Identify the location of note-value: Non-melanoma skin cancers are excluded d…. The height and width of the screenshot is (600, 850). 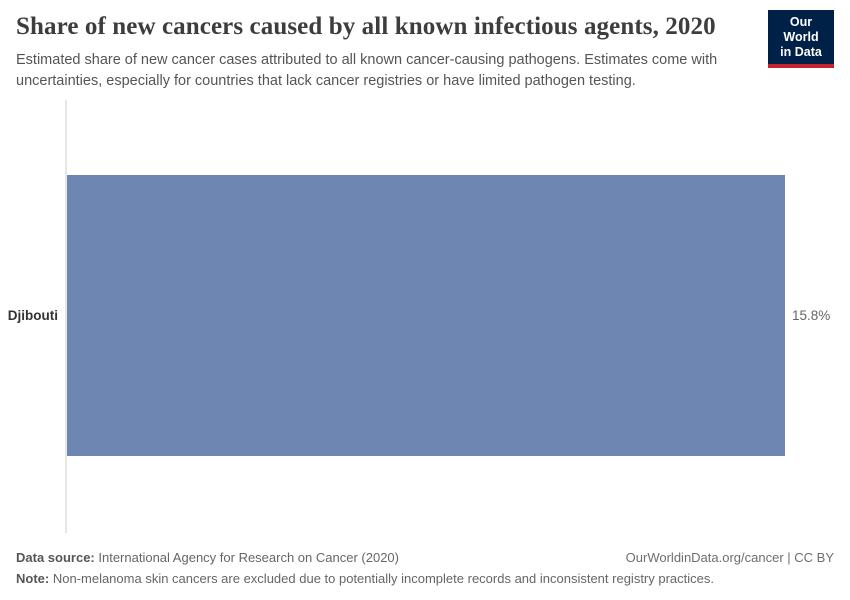
(381, 578).